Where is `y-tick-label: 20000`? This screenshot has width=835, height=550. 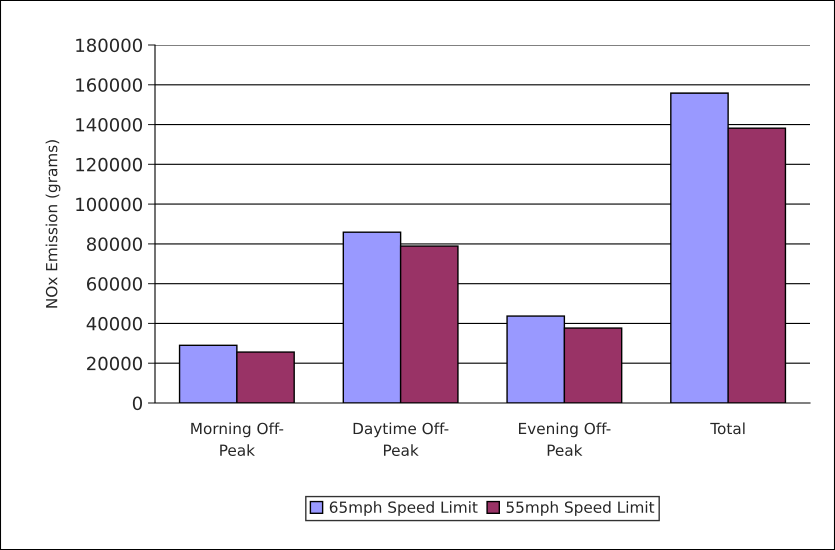
y-tick-label: 20000 is located at coordinates (114, 363).